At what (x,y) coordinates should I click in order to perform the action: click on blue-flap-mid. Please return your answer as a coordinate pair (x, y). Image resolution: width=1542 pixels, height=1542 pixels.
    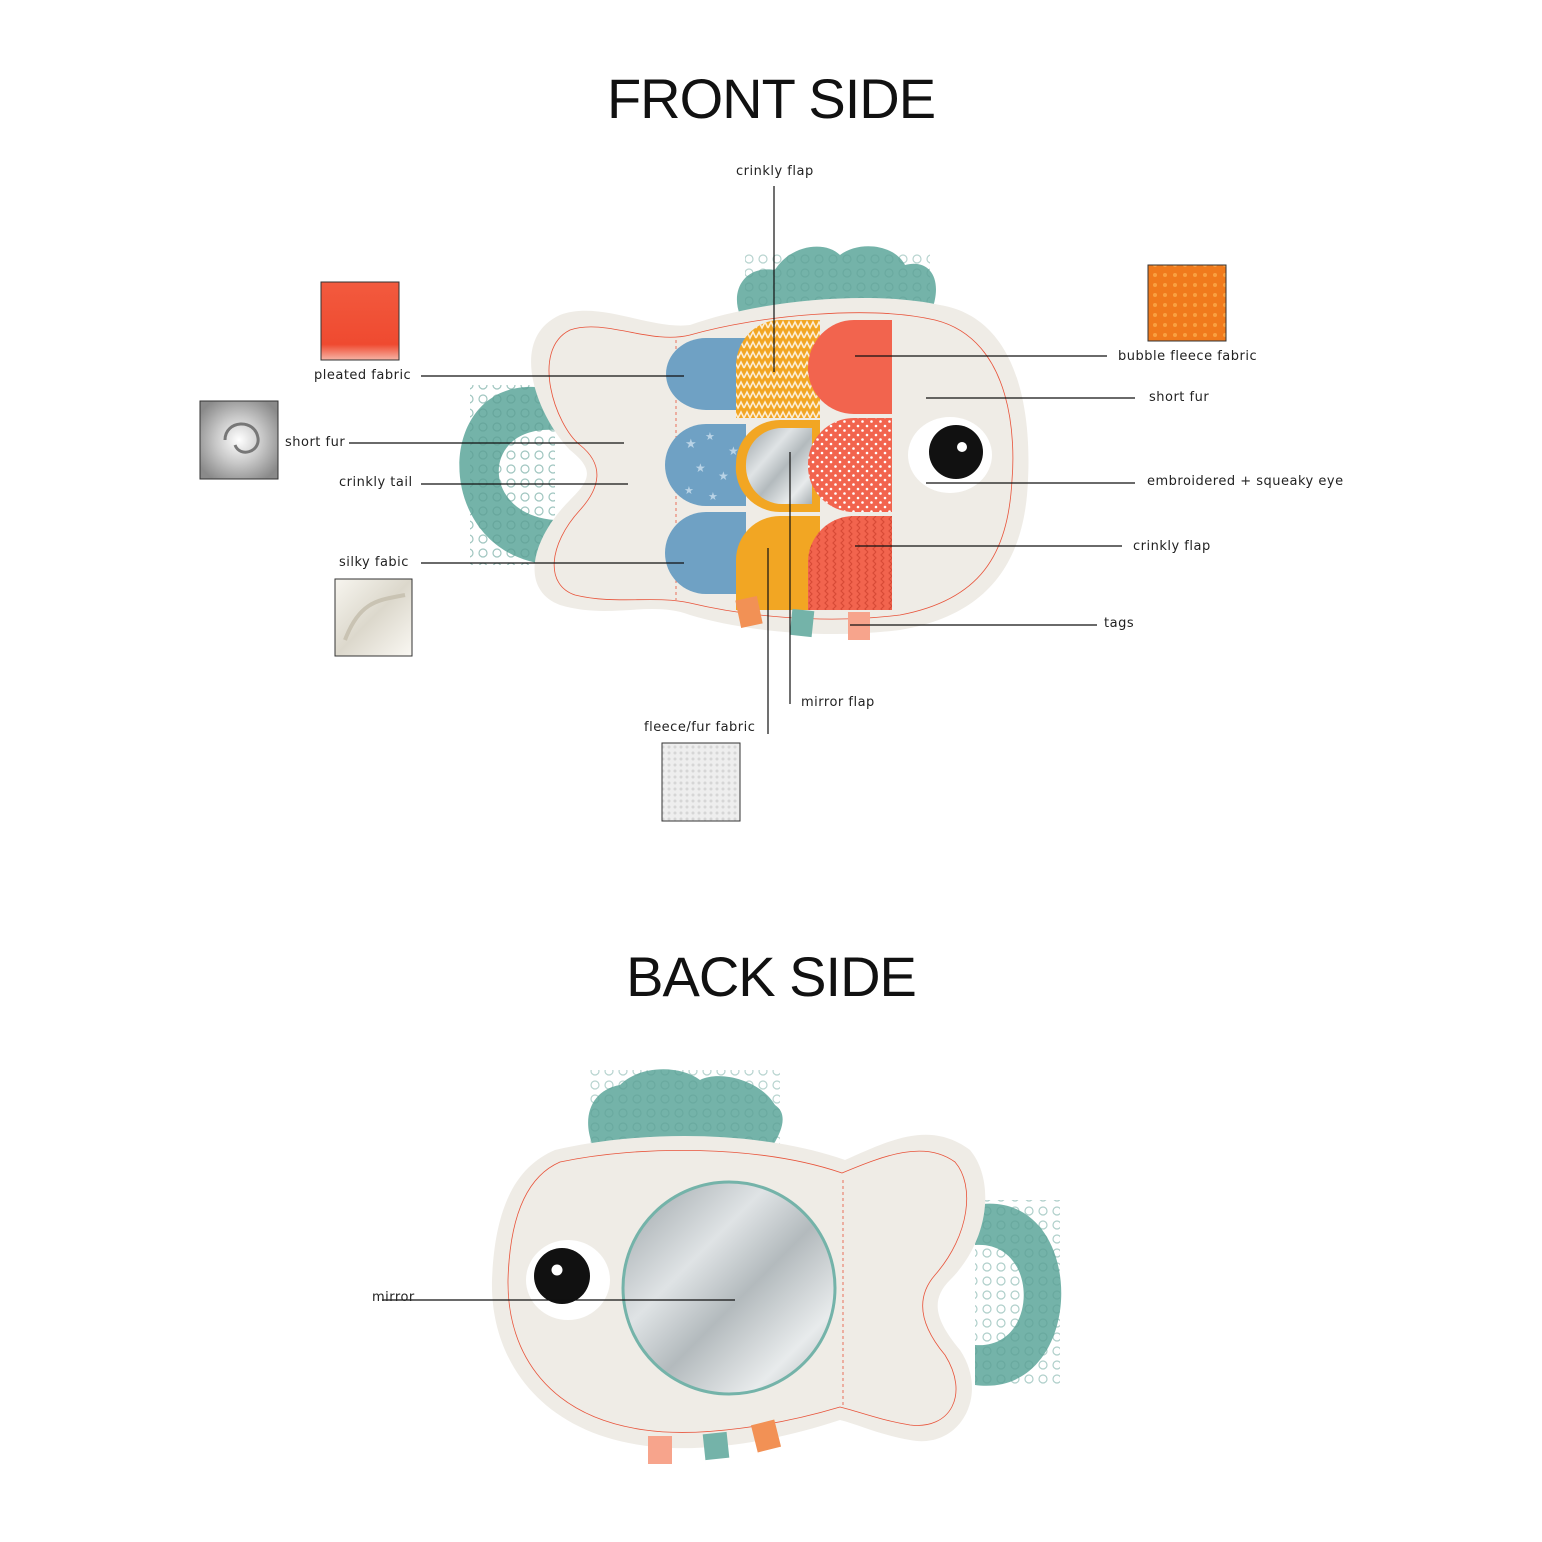
    Looking at the image, I should click on (705, 465).